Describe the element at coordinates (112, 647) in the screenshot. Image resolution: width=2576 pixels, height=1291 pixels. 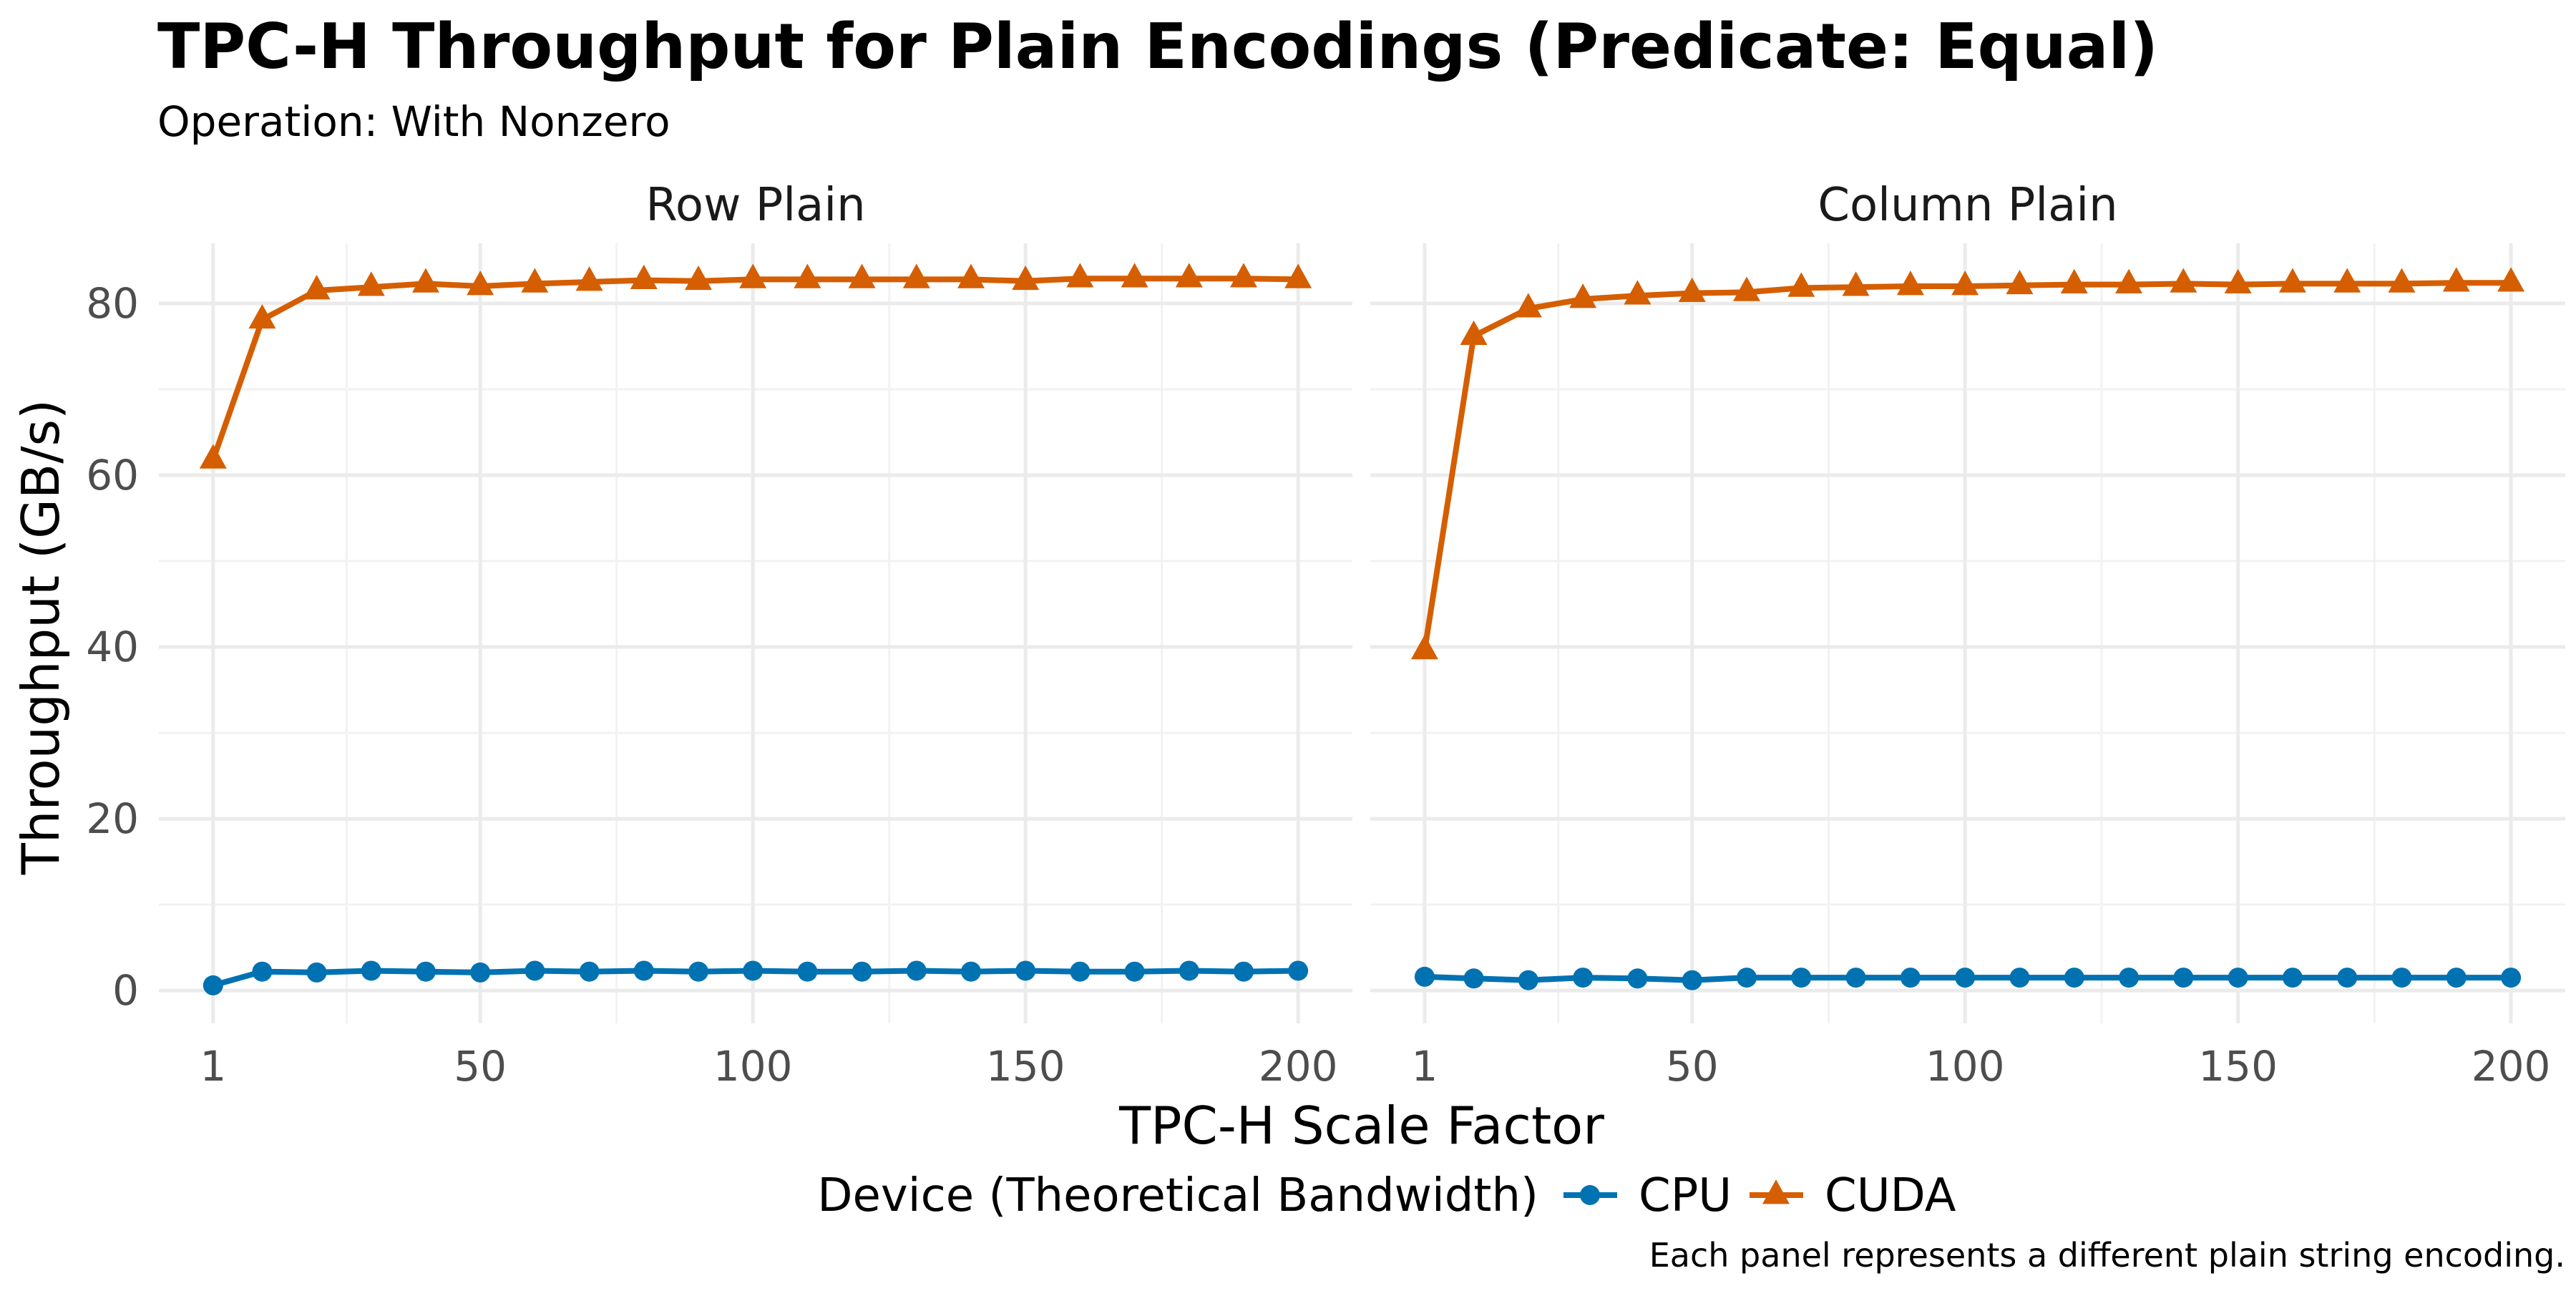
I see `y-tick-label: 40` at that location.